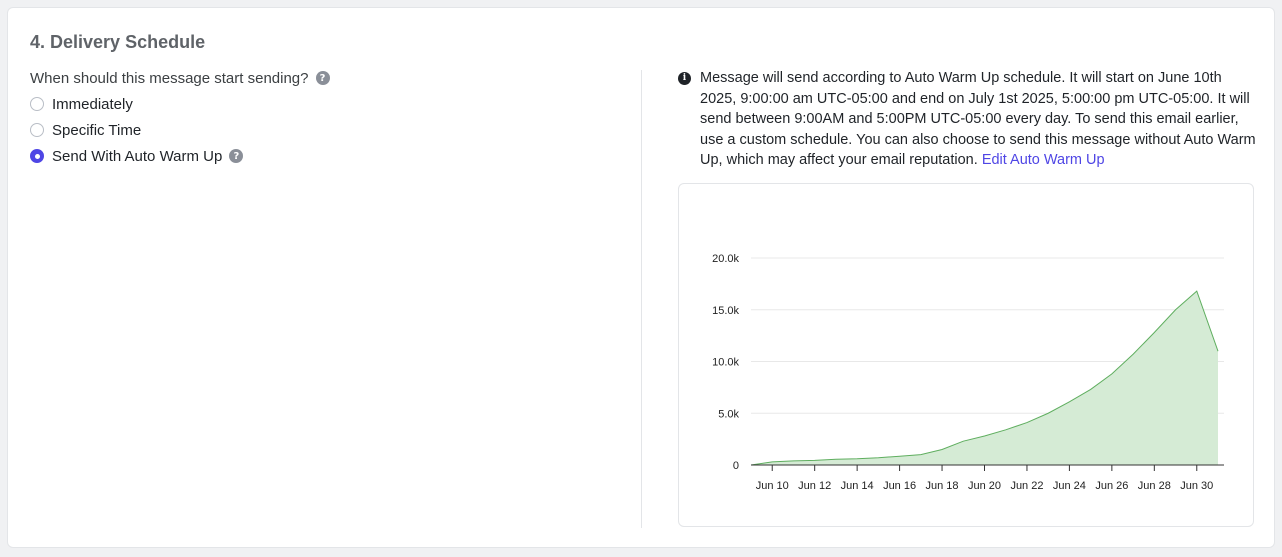 The image size is (1282, 557). Describe the element at coordinates (330, 104) in the screenshot. I see `option-immediately: Immediately` at that location.